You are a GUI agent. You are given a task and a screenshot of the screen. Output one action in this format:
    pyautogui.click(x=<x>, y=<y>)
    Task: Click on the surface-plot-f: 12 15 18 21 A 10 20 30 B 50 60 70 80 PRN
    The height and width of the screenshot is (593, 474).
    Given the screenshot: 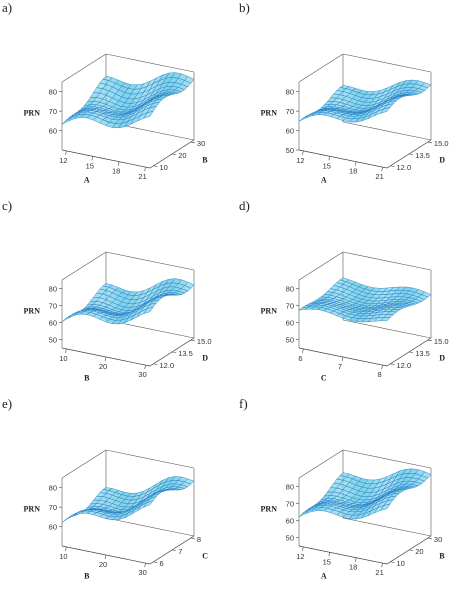 What is the action you would take?
    pyautogui.click(x=353, y=514)
    